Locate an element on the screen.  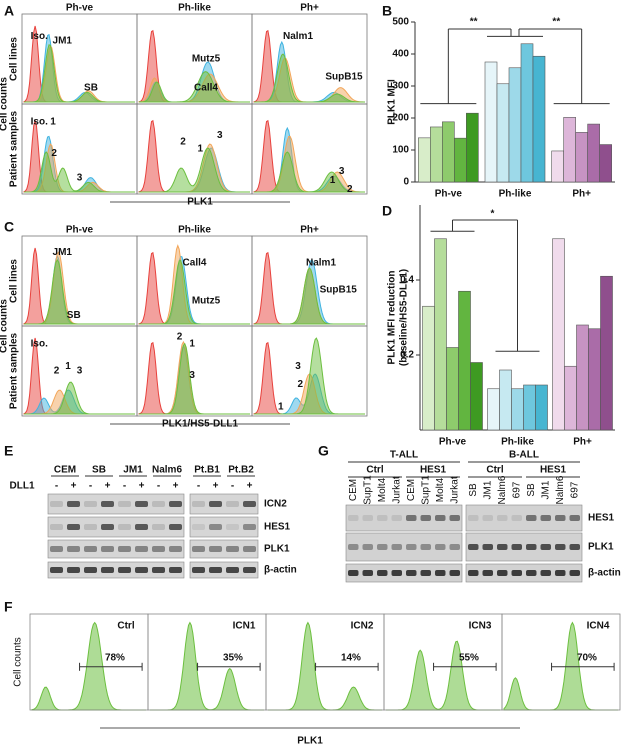
panel-letter: C is located at coordinates (9, 227).